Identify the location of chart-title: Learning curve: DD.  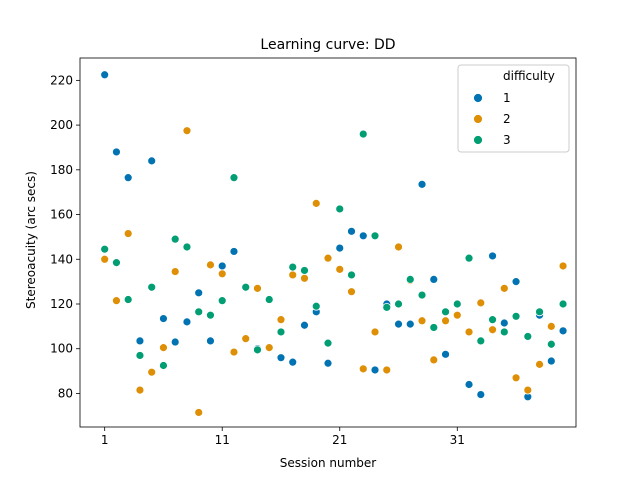
(327, 45).